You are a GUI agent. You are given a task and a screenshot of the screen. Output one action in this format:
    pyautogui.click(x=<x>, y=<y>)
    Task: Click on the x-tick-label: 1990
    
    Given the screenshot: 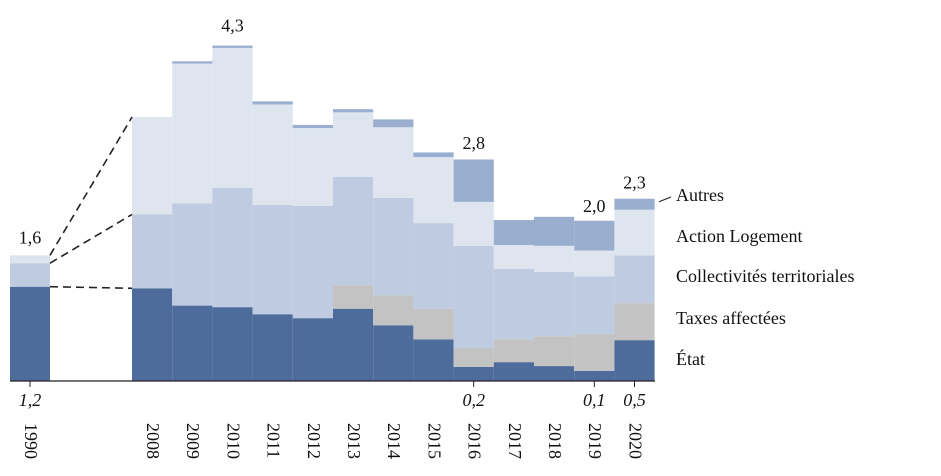 What is the action you would take?
    pyautogui.click(x=31, y=441)
    